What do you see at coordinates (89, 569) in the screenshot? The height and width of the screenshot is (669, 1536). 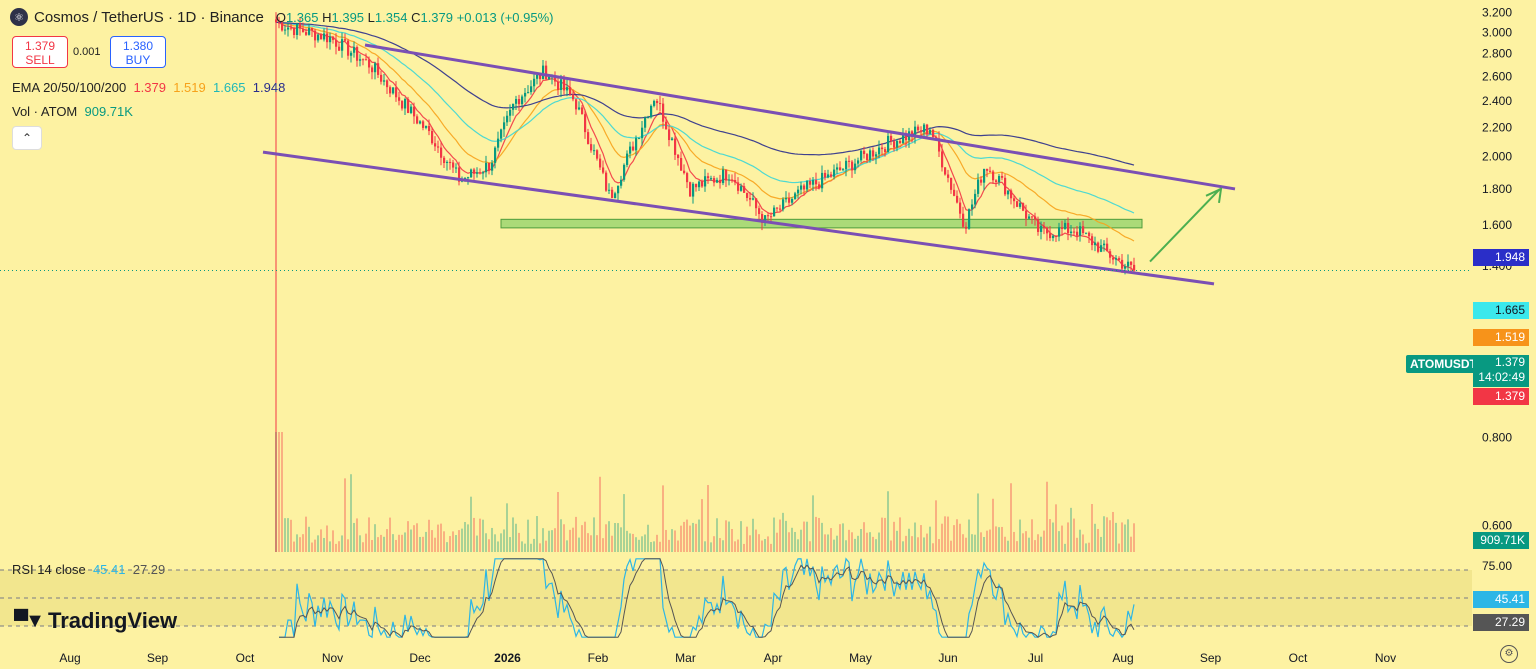 I see `rsi-legend: RSI 14 close 45.41 27.29` at bounding box center [89, 569].